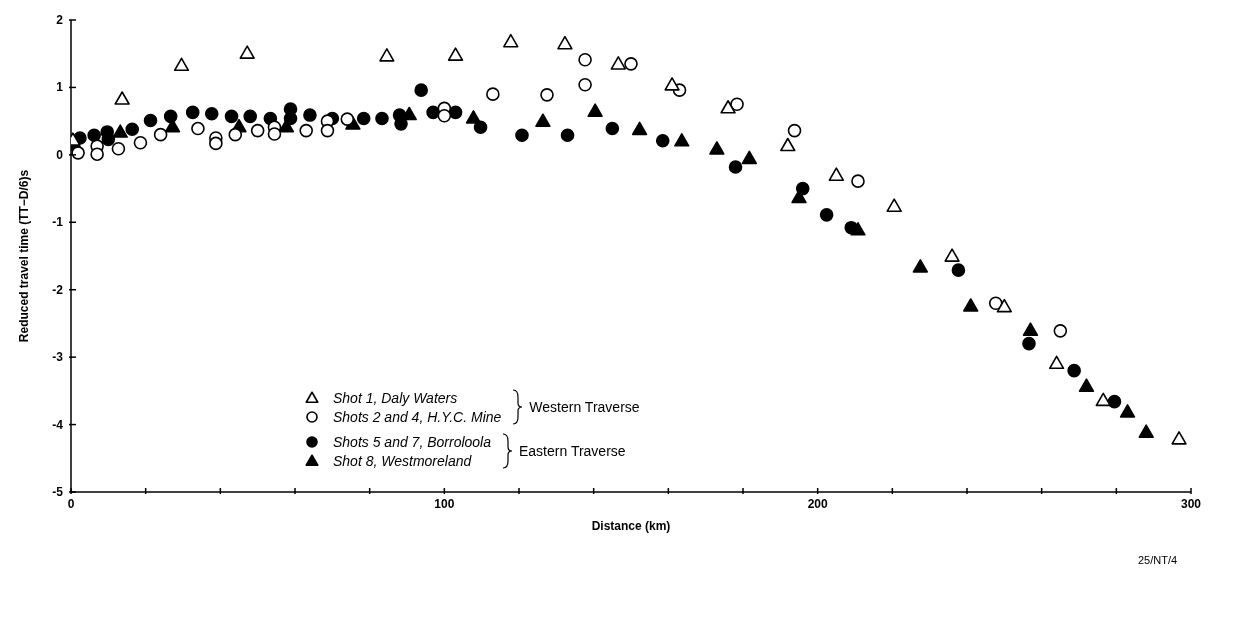  I want to click on y-tick-label: -1, so click(58, 222).